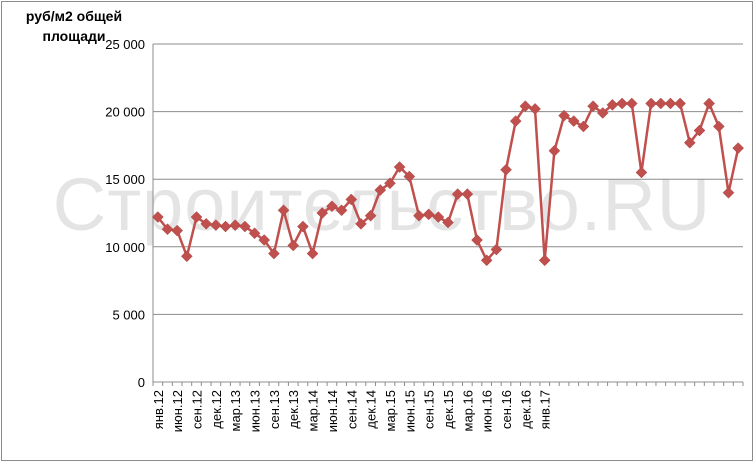  I want to click on x-tick-label: янв.17, so click(545, 409).